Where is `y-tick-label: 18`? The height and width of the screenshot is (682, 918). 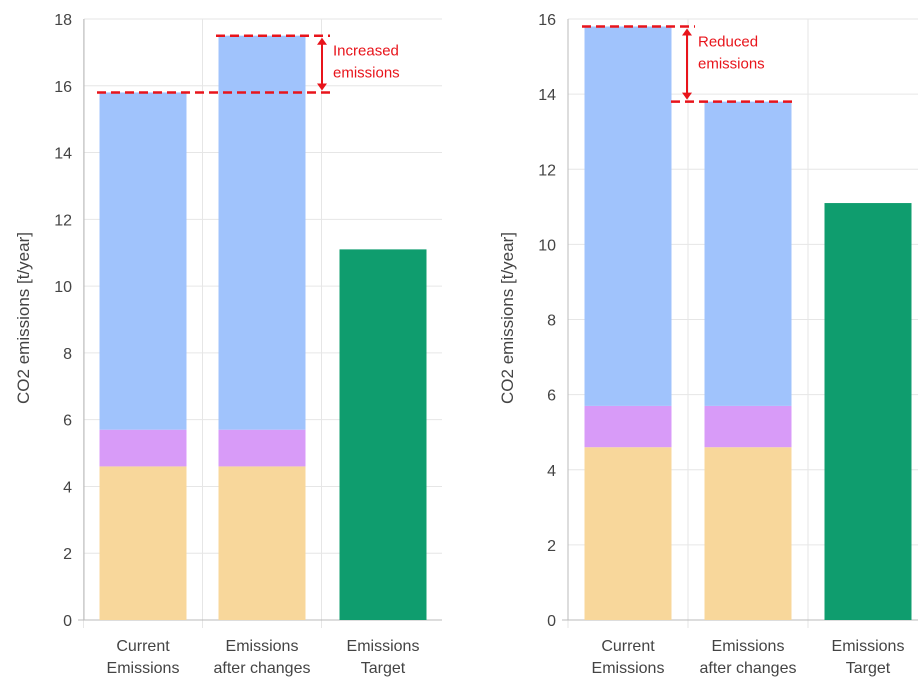
y-tick-label: 18 is located at coordinates (63, 20).